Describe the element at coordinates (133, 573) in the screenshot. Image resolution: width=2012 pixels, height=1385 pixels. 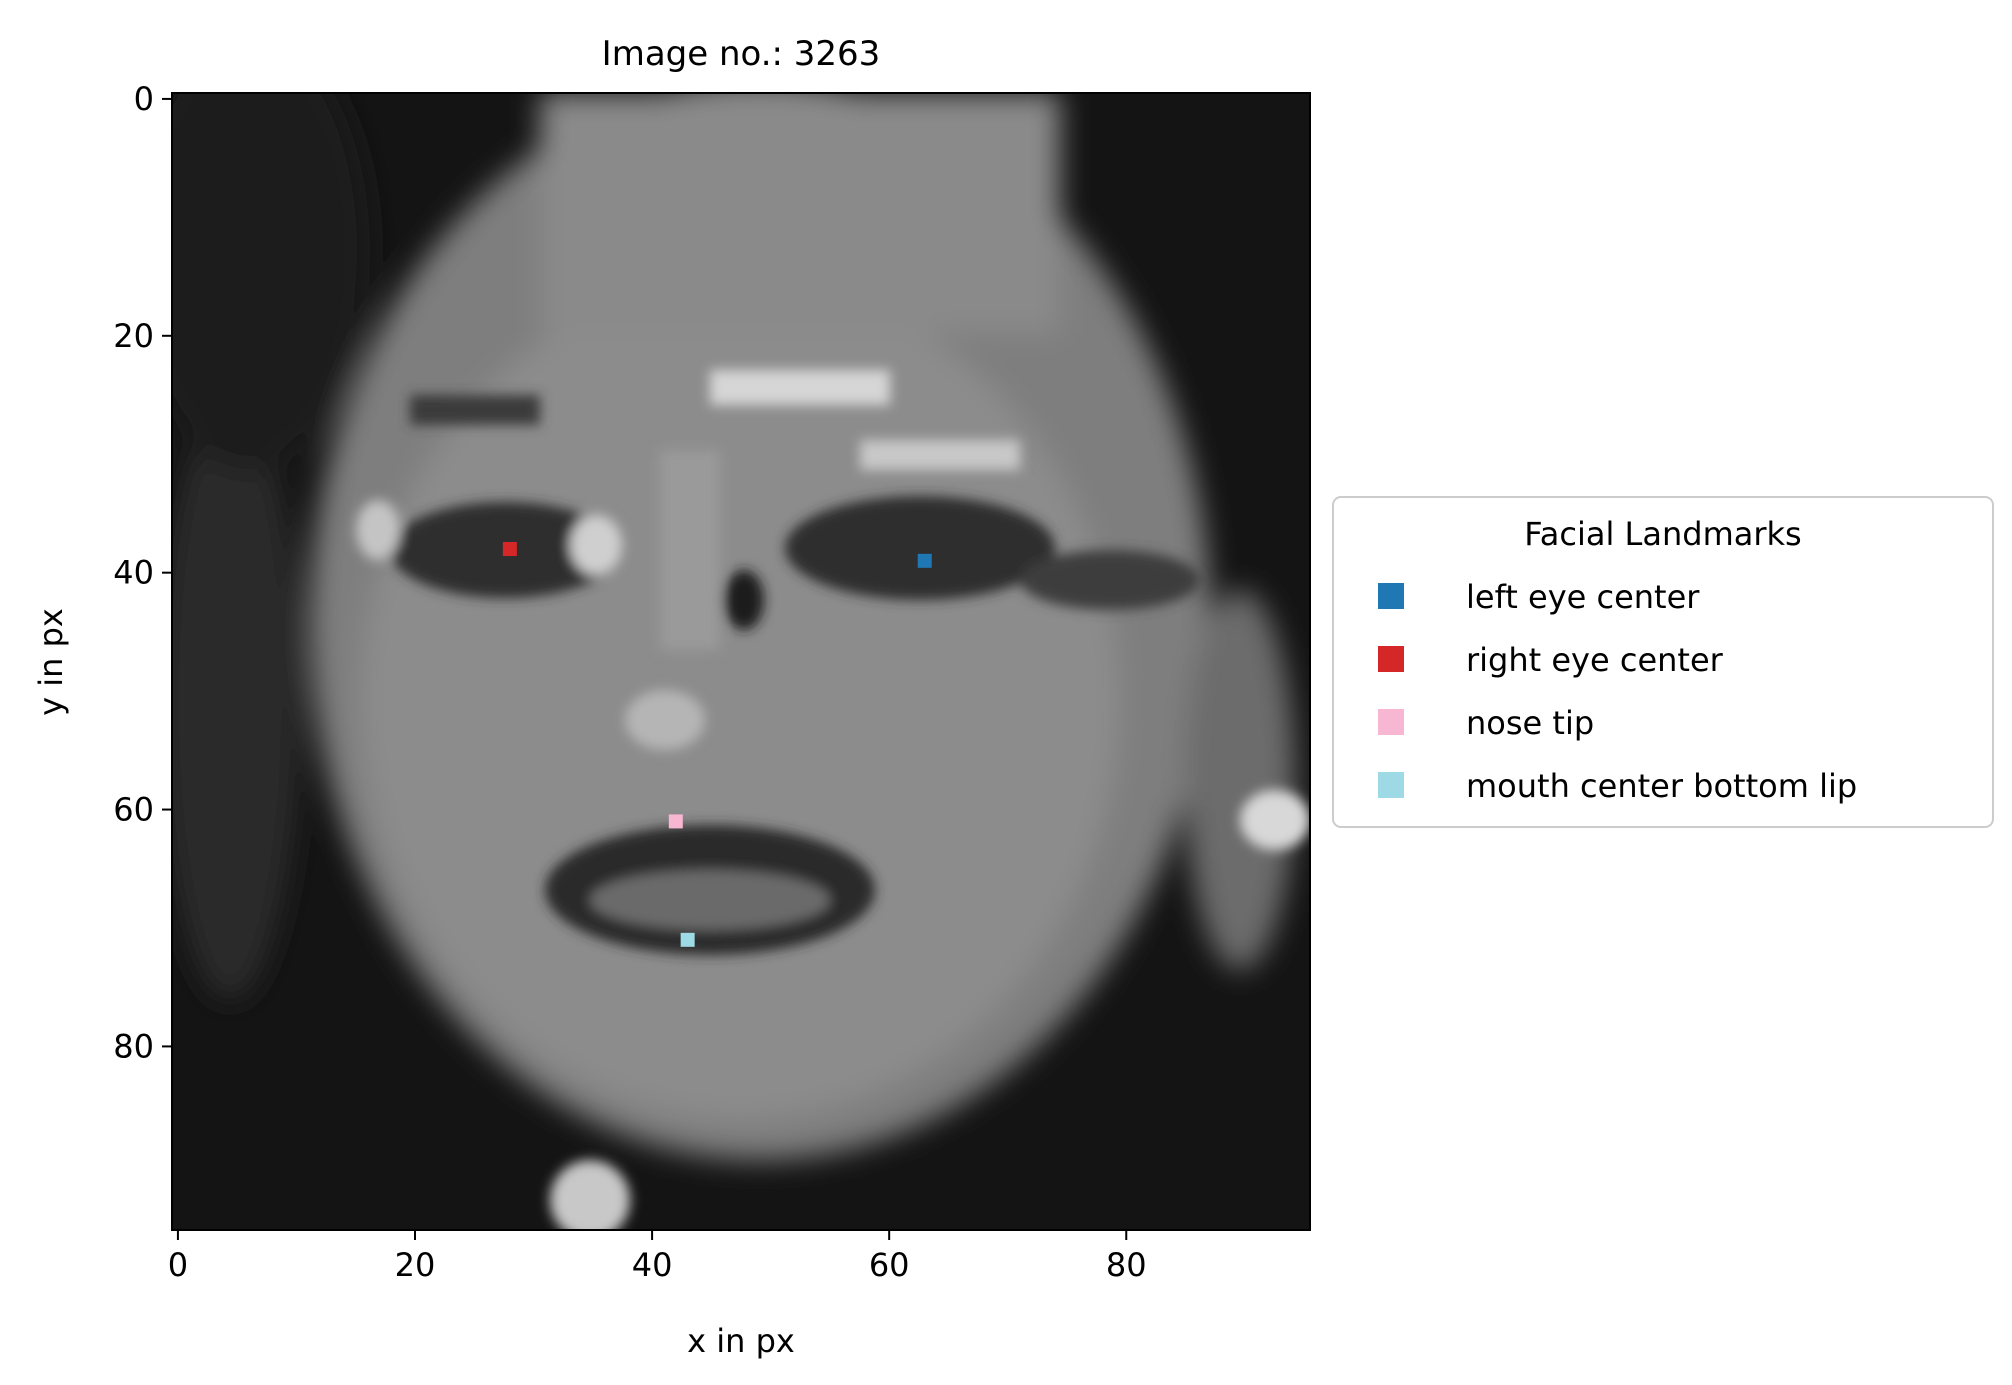
I see `y-tick-label: 40` at that location.